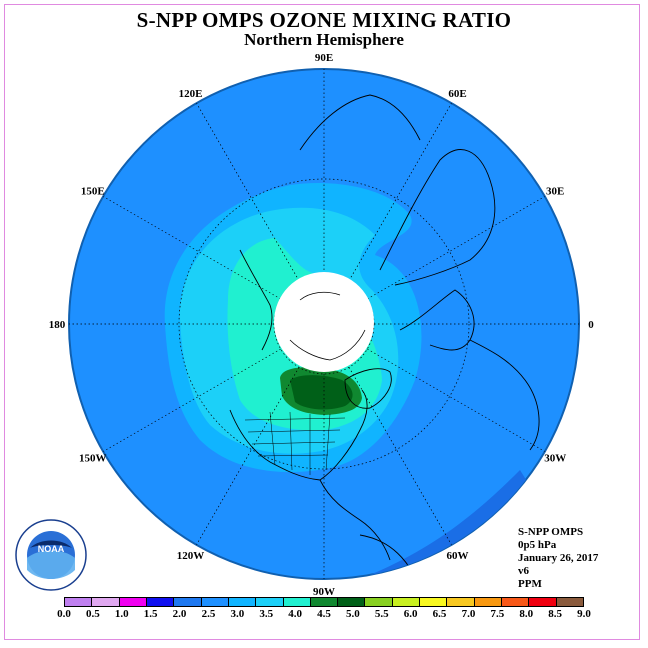  I want to click on longitude-label: 120W, so click(191, 556).